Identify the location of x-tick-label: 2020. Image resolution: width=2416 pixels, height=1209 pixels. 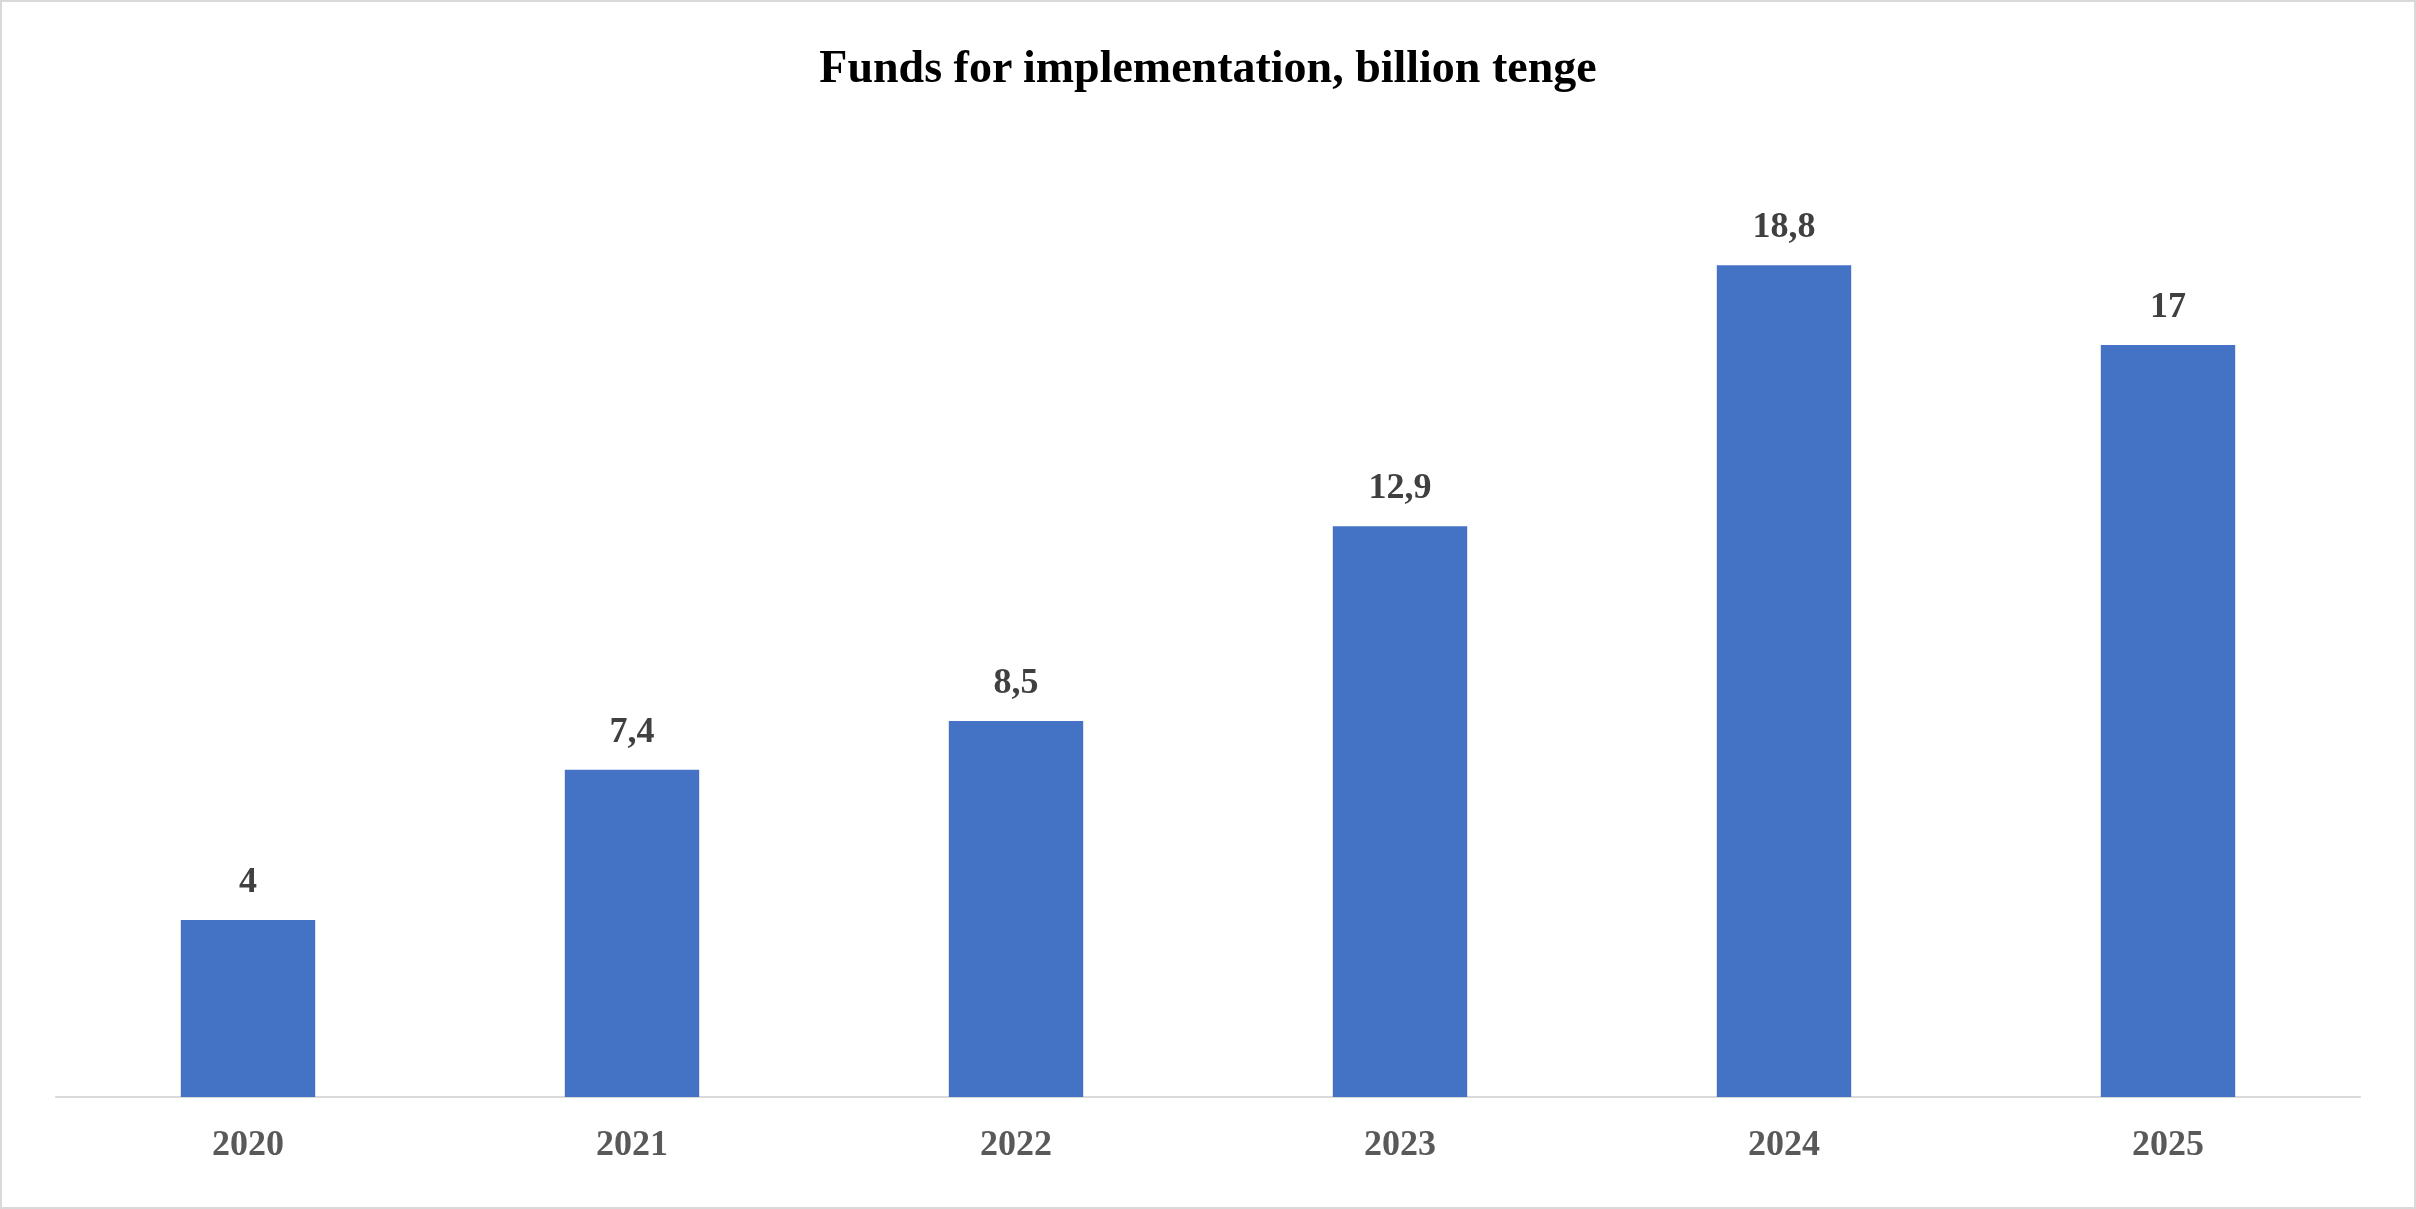
(248, 1143).